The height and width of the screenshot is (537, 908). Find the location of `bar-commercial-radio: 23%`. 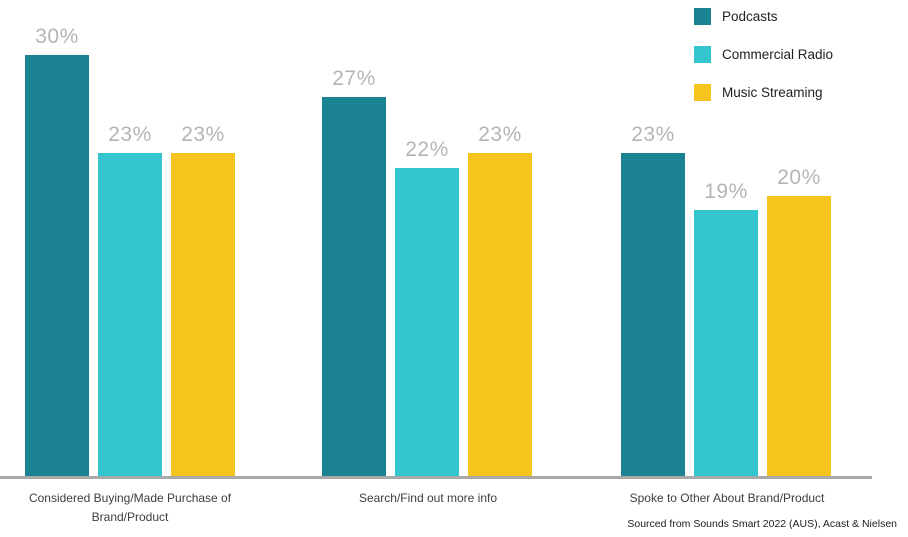

bar-commercial-radio: 23% is located at coordinates (130, 300).